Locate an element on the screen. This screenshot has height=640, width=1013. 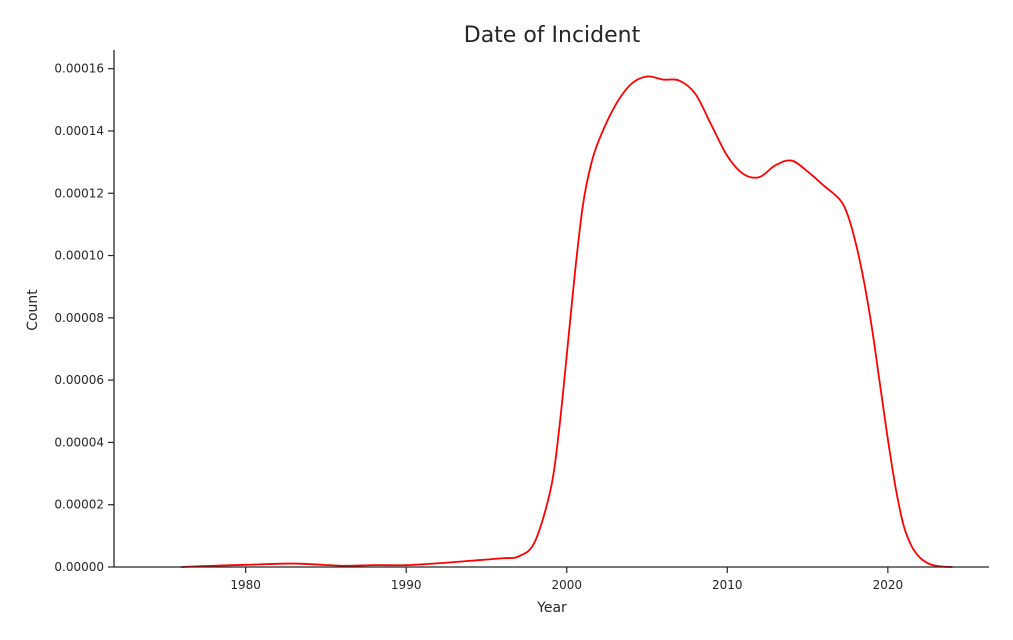
y-tick-label: 0.00010 is located at coordinates (79, 256).